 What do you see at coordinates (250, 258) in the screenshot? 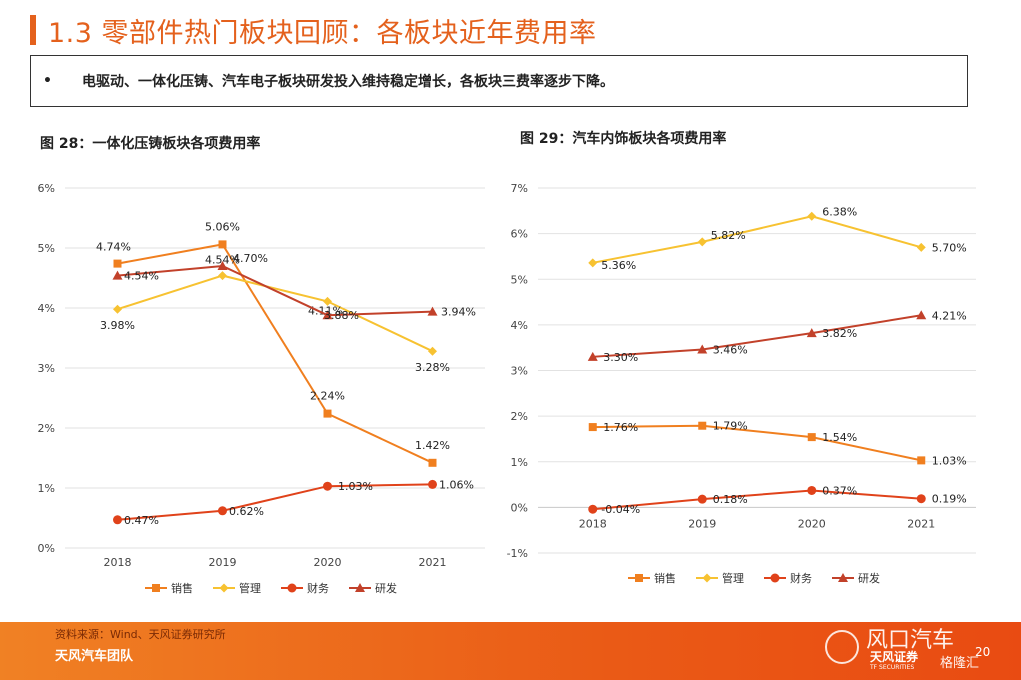
I see `data-label: 4.70%` at bounding box center [250, 258].